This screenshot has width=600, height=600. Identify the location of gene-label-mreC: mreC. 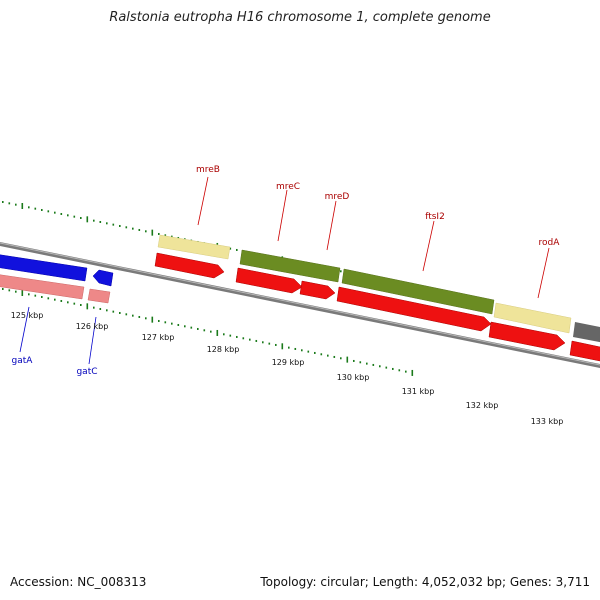
(288, 187).